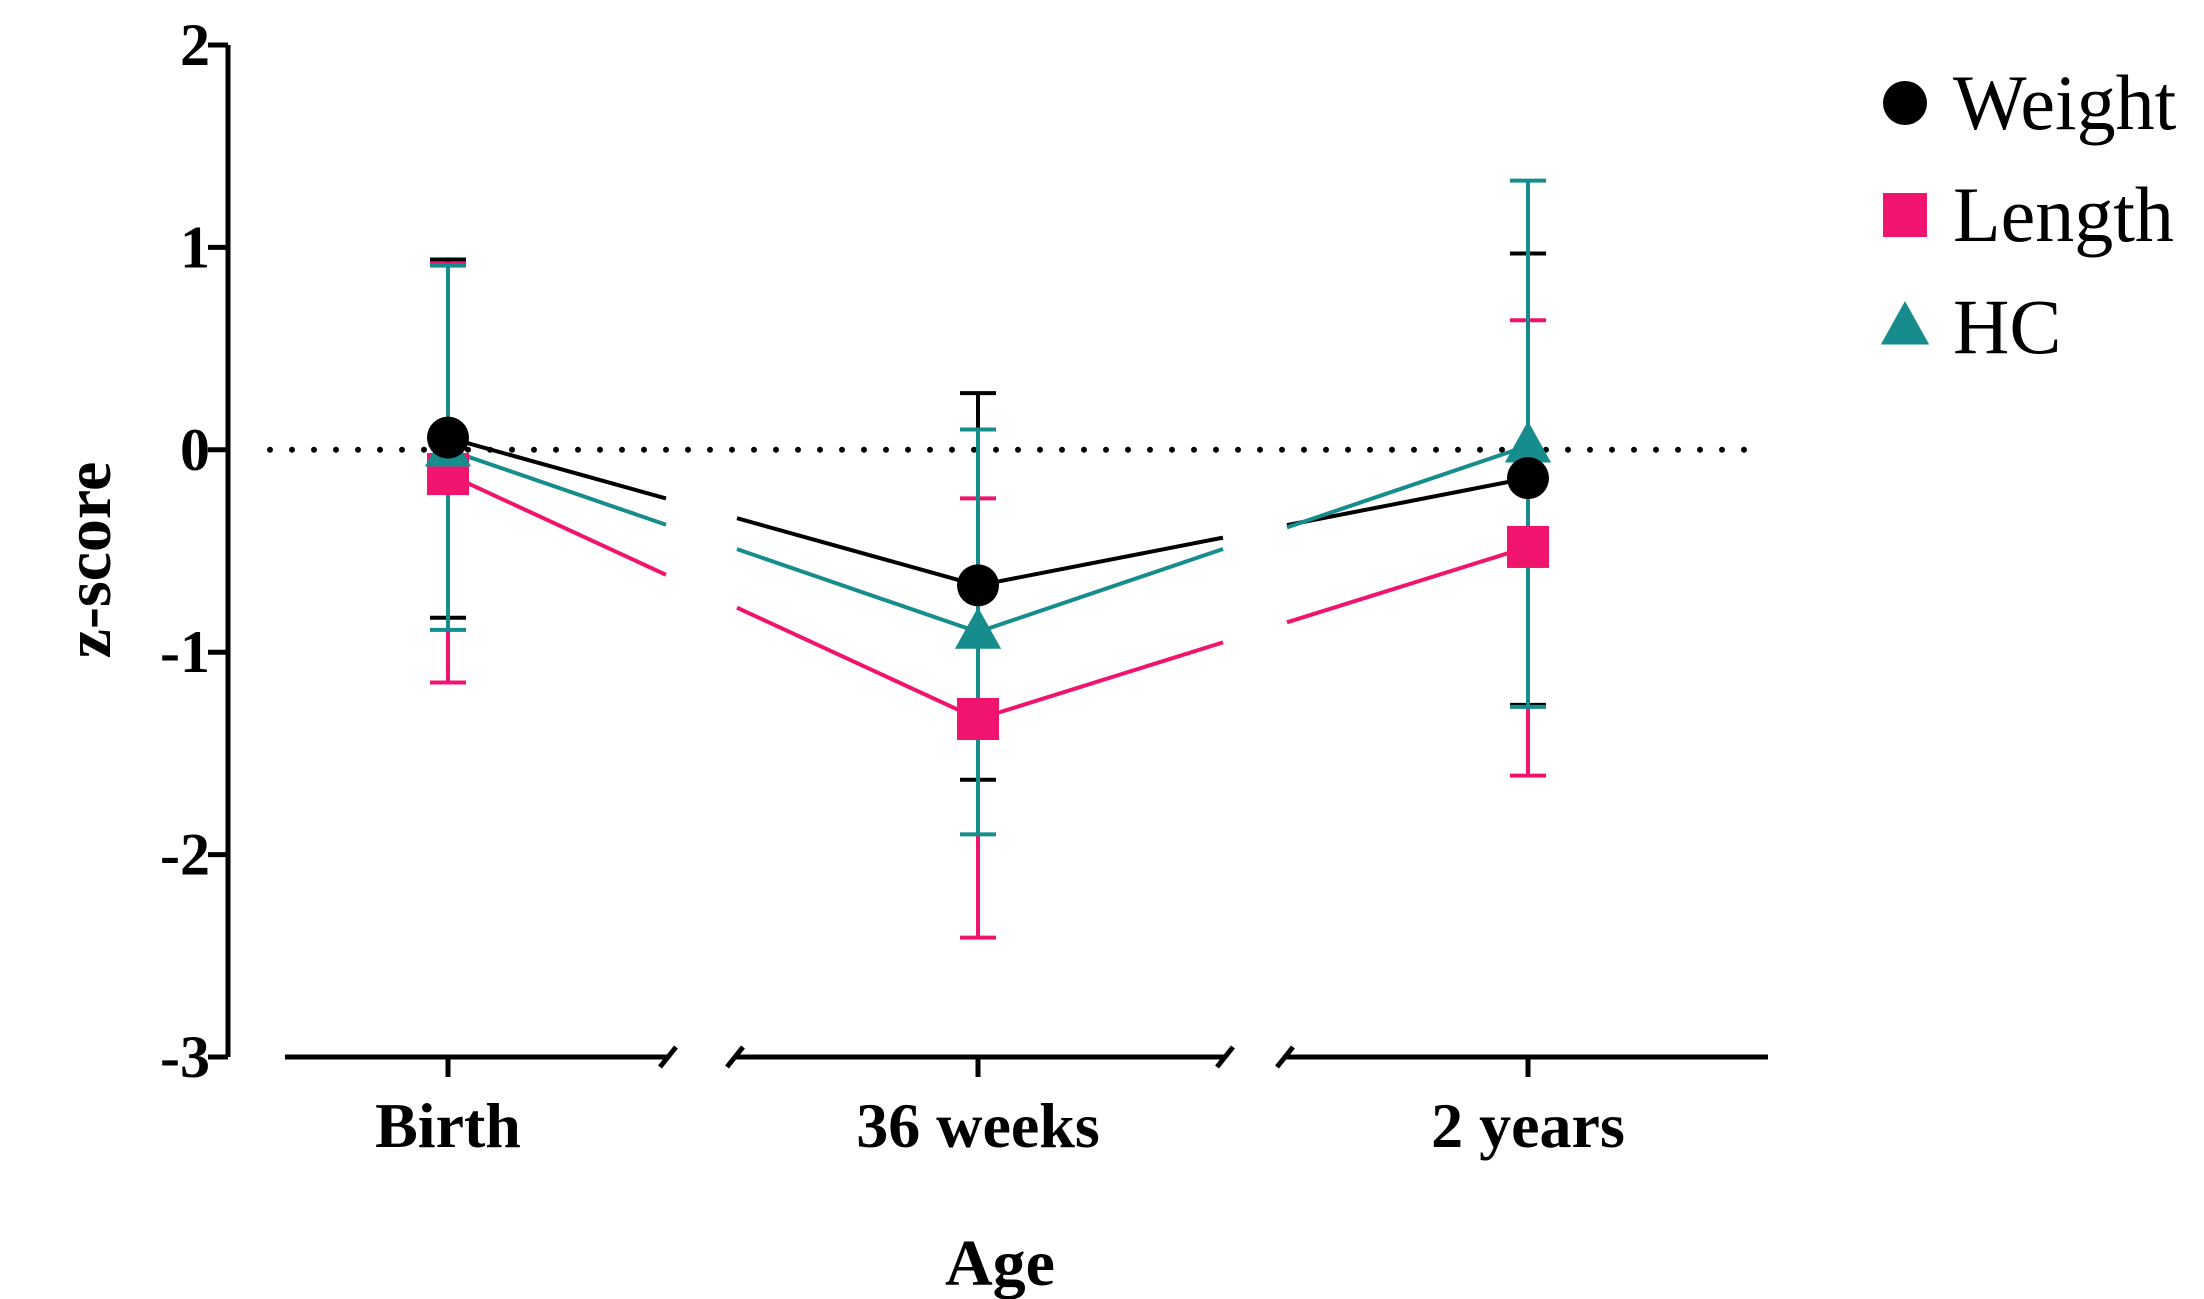  Describe the element at coordinates (195, 450) in the screenshot. I see `y-tick-label: 0` at that location.